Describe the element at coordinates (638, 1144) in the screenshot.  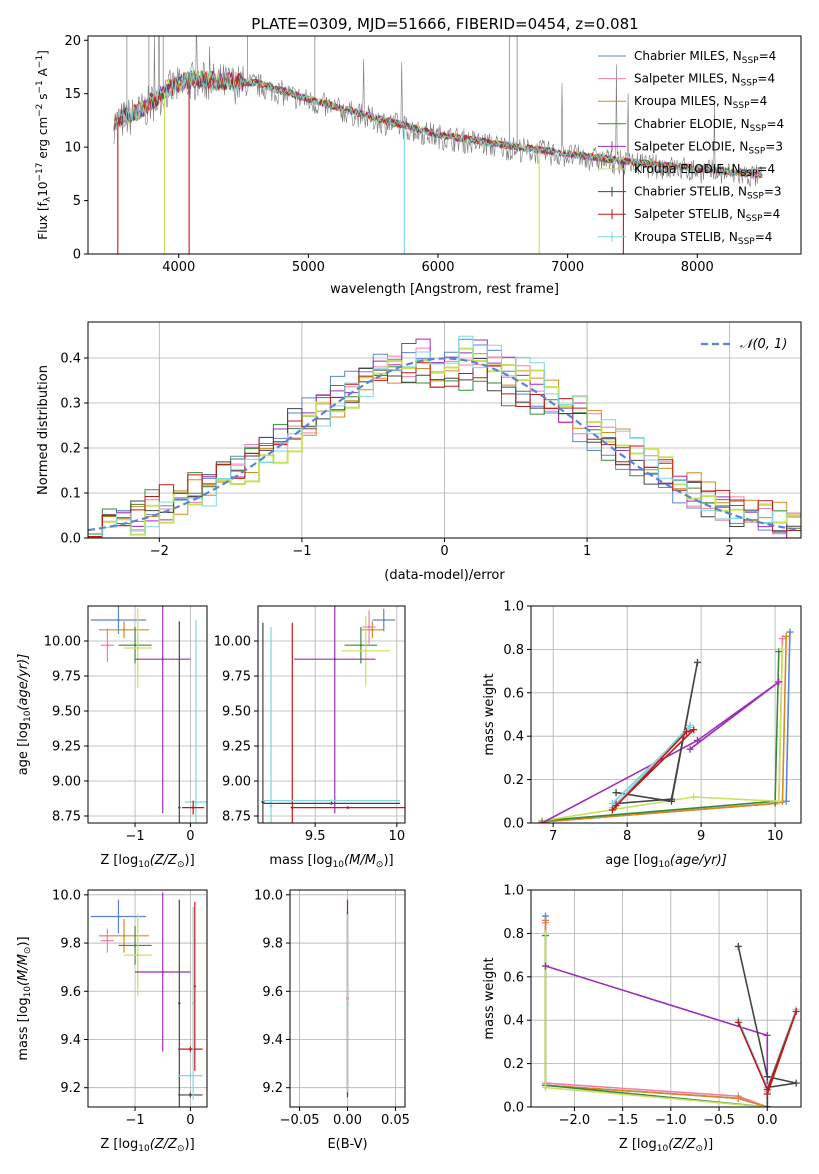
I see `label-part: Z [log` at that location.